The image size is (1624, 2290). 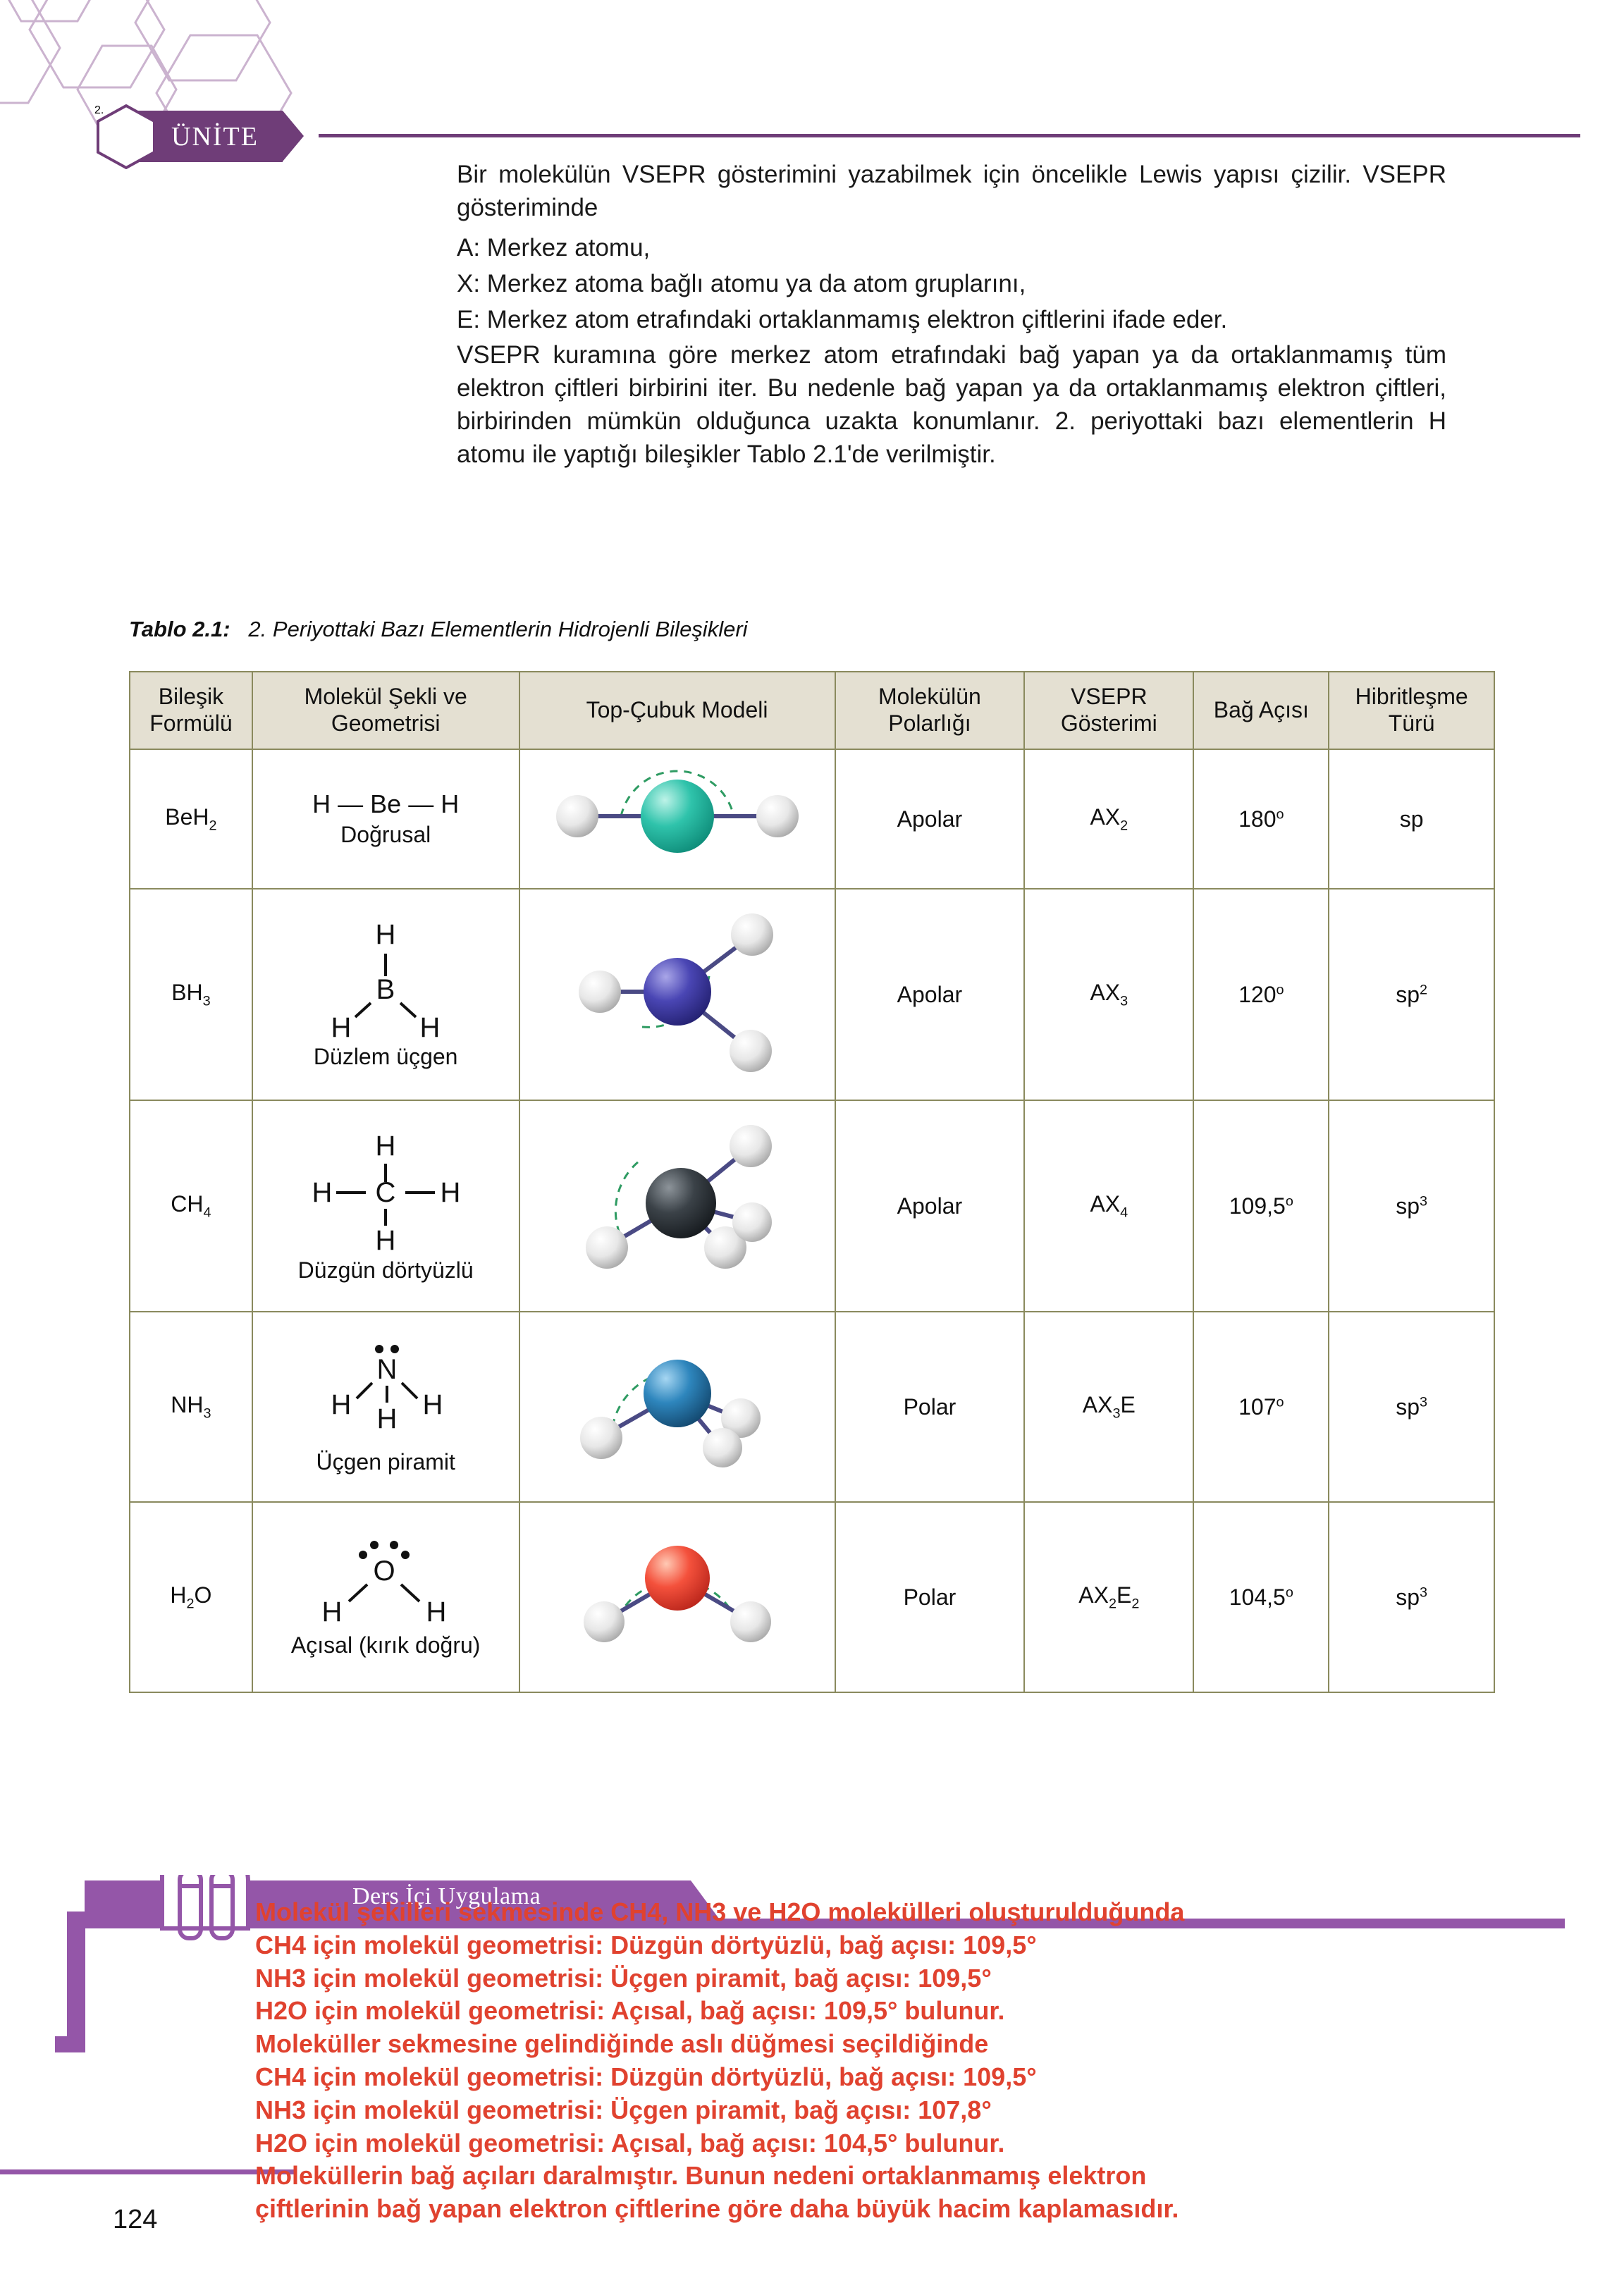 I want to click on ball-stick-model-bh3, so click(x=676, y=993).